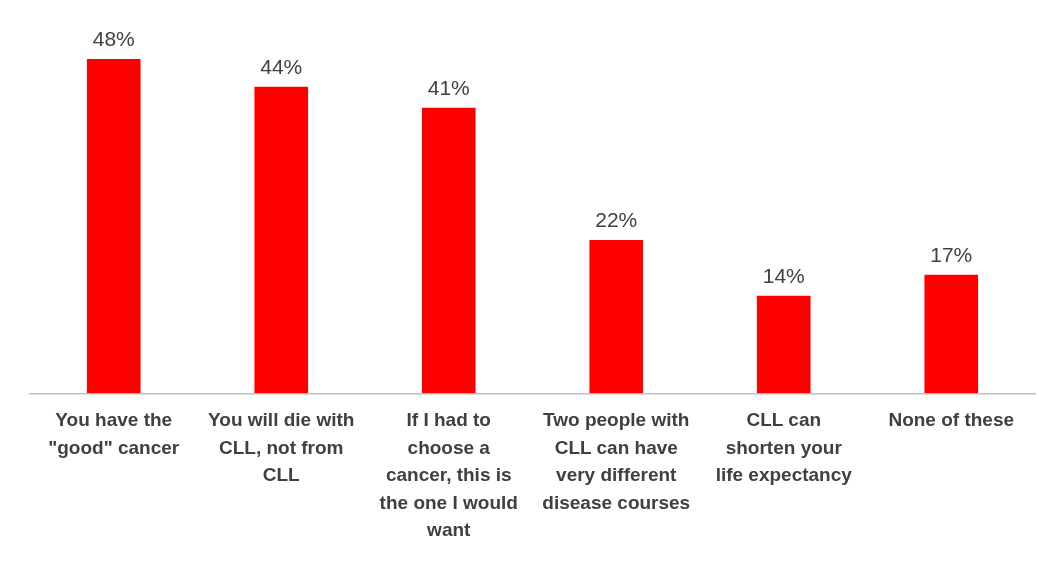  Describe the element at coordinates (616, 220) in the screenshot. I see `data-label: 22%` at that location.